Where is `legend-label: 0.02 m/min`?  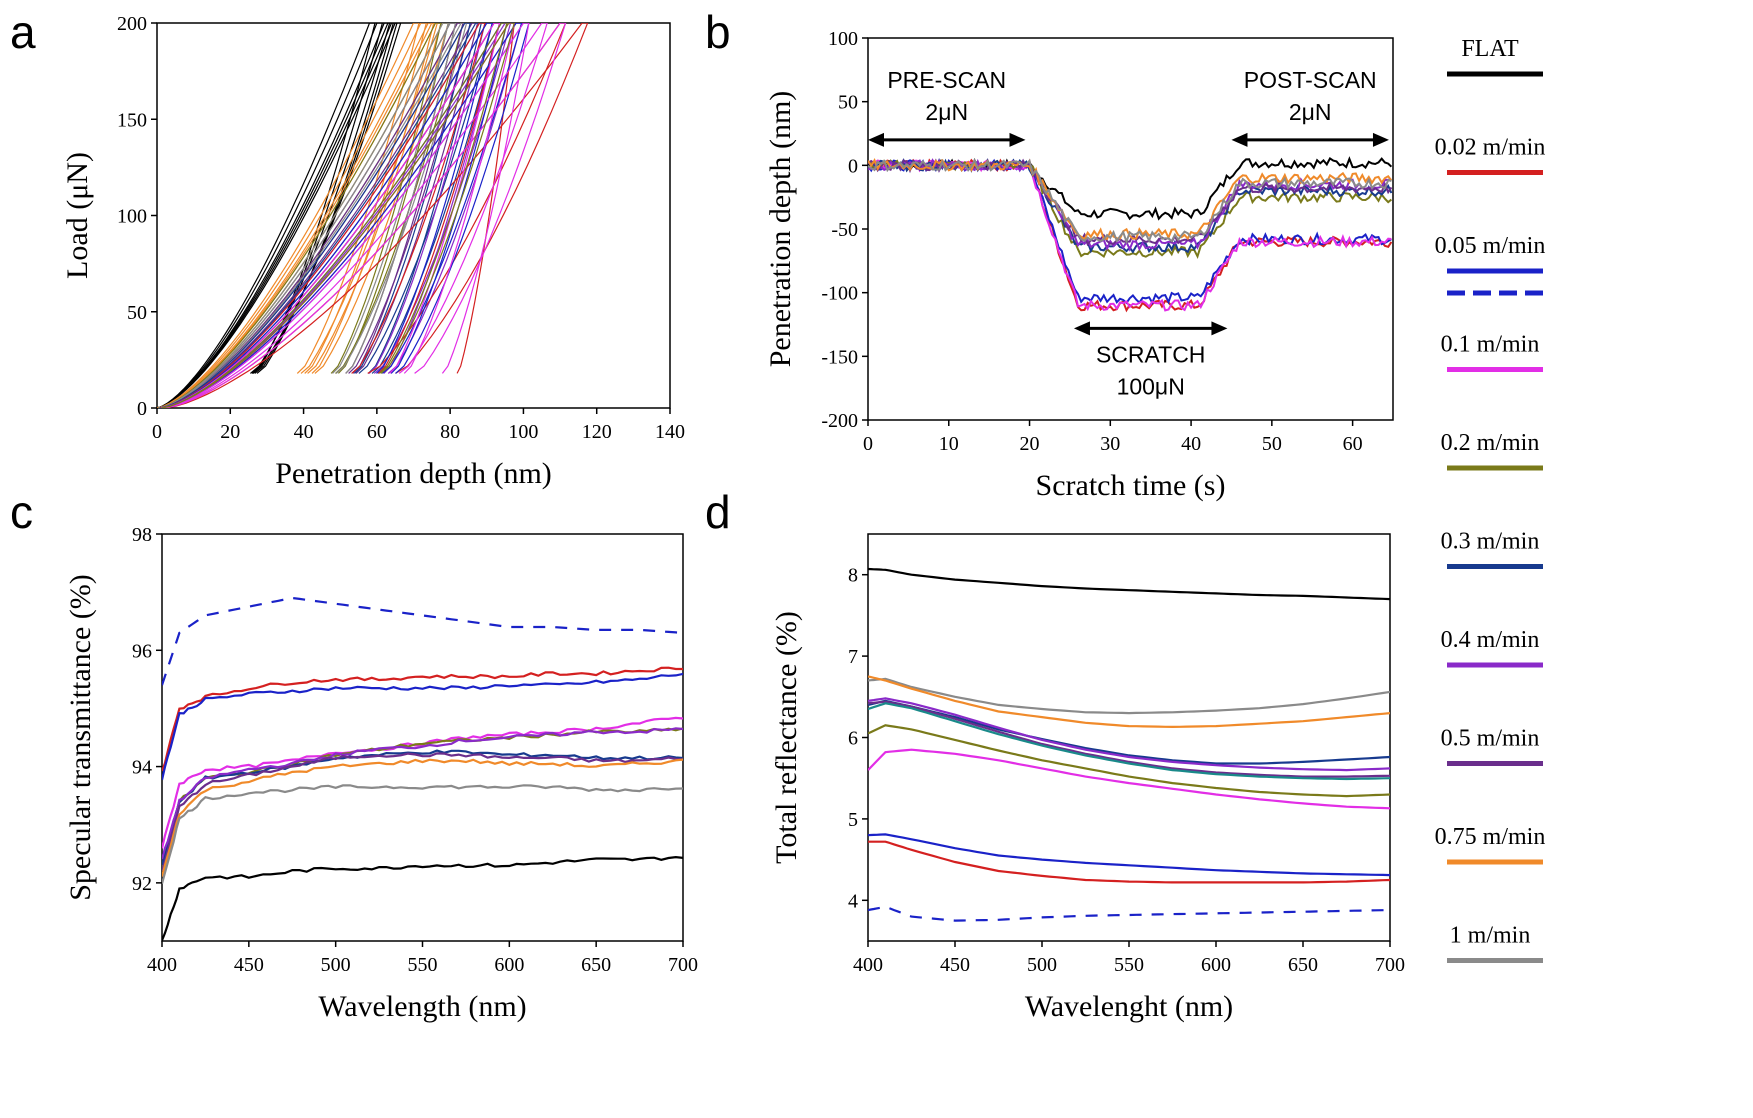 legend-label: 0.02 m/min is located at coordinates (1490, 148).